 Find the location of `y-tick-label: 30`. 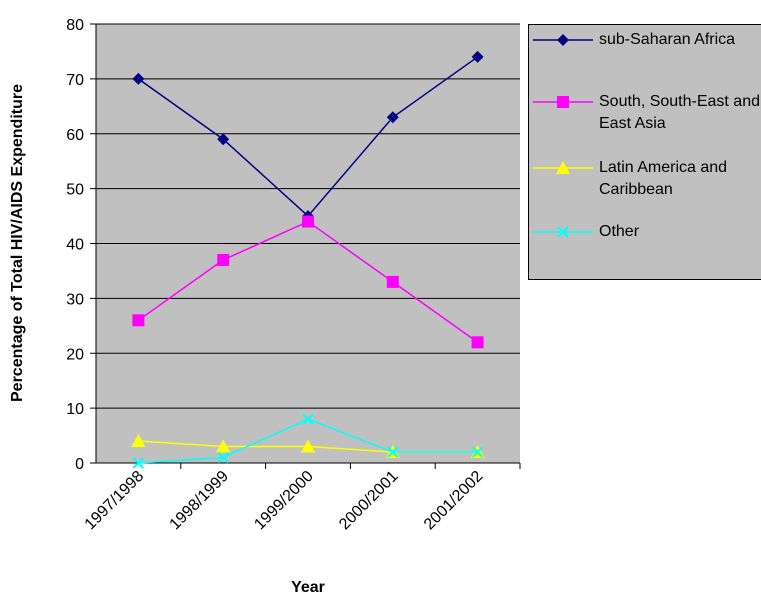

y-tick-label: 30 is located at coordinates (75, 299).